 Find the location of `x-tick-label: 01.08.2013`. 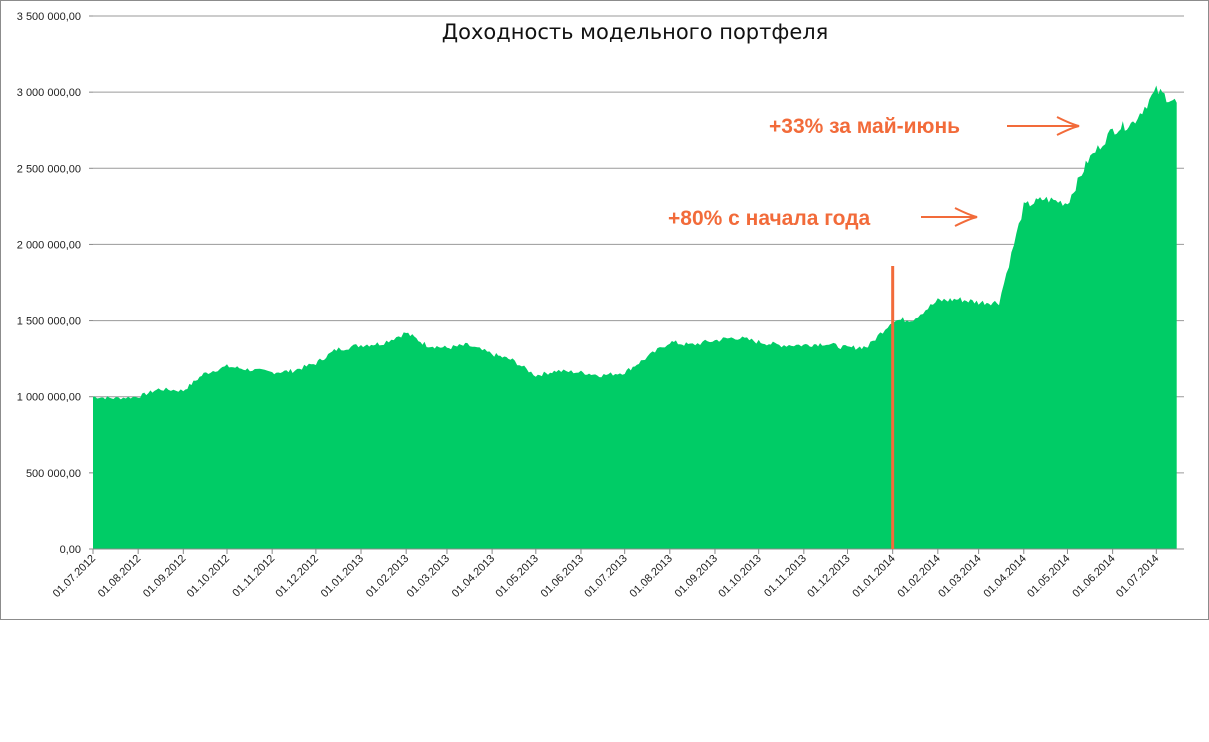

x-tick-label: 01.08.2013 is located at coordinates (651, 576).